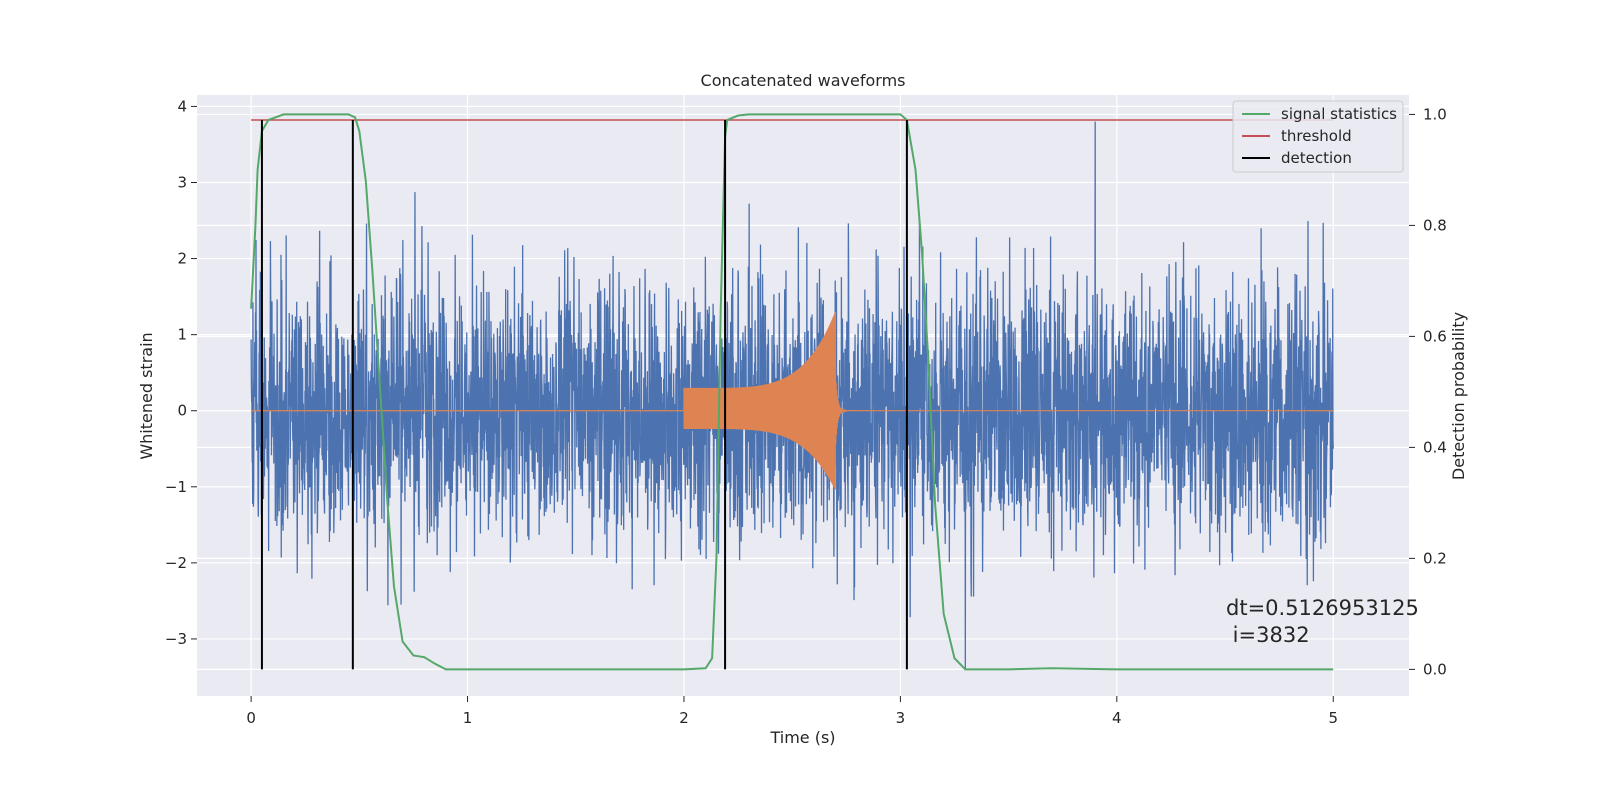  I want to click on x-tick-label: 0, so click(251, 718).